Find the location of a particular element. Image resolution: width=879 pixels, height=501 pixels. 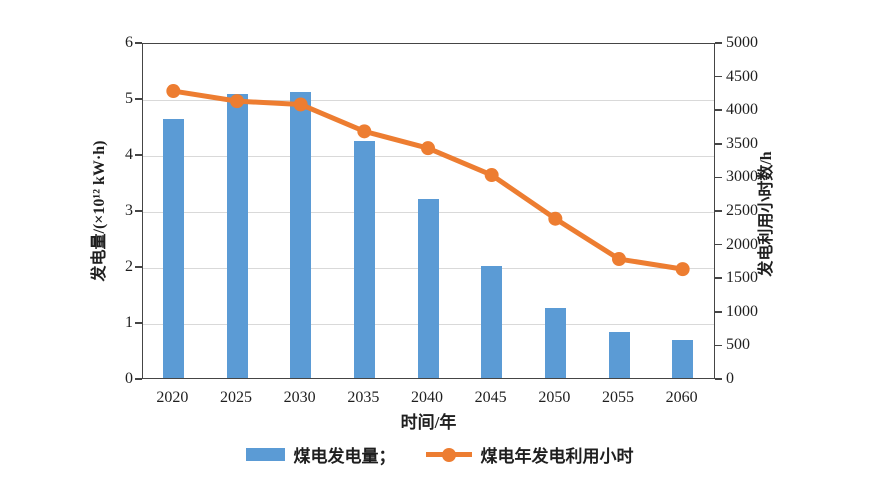

right-tick-4000: 4000 is located at coordinates (742, 110).